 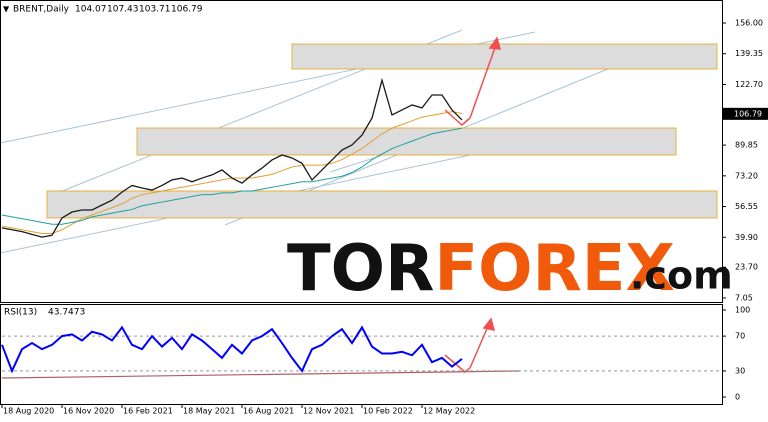 What do you see at coordinates (737, 397) in the screenshot?
I see `y-tick-label: 0` at bounding box center [737, 397].